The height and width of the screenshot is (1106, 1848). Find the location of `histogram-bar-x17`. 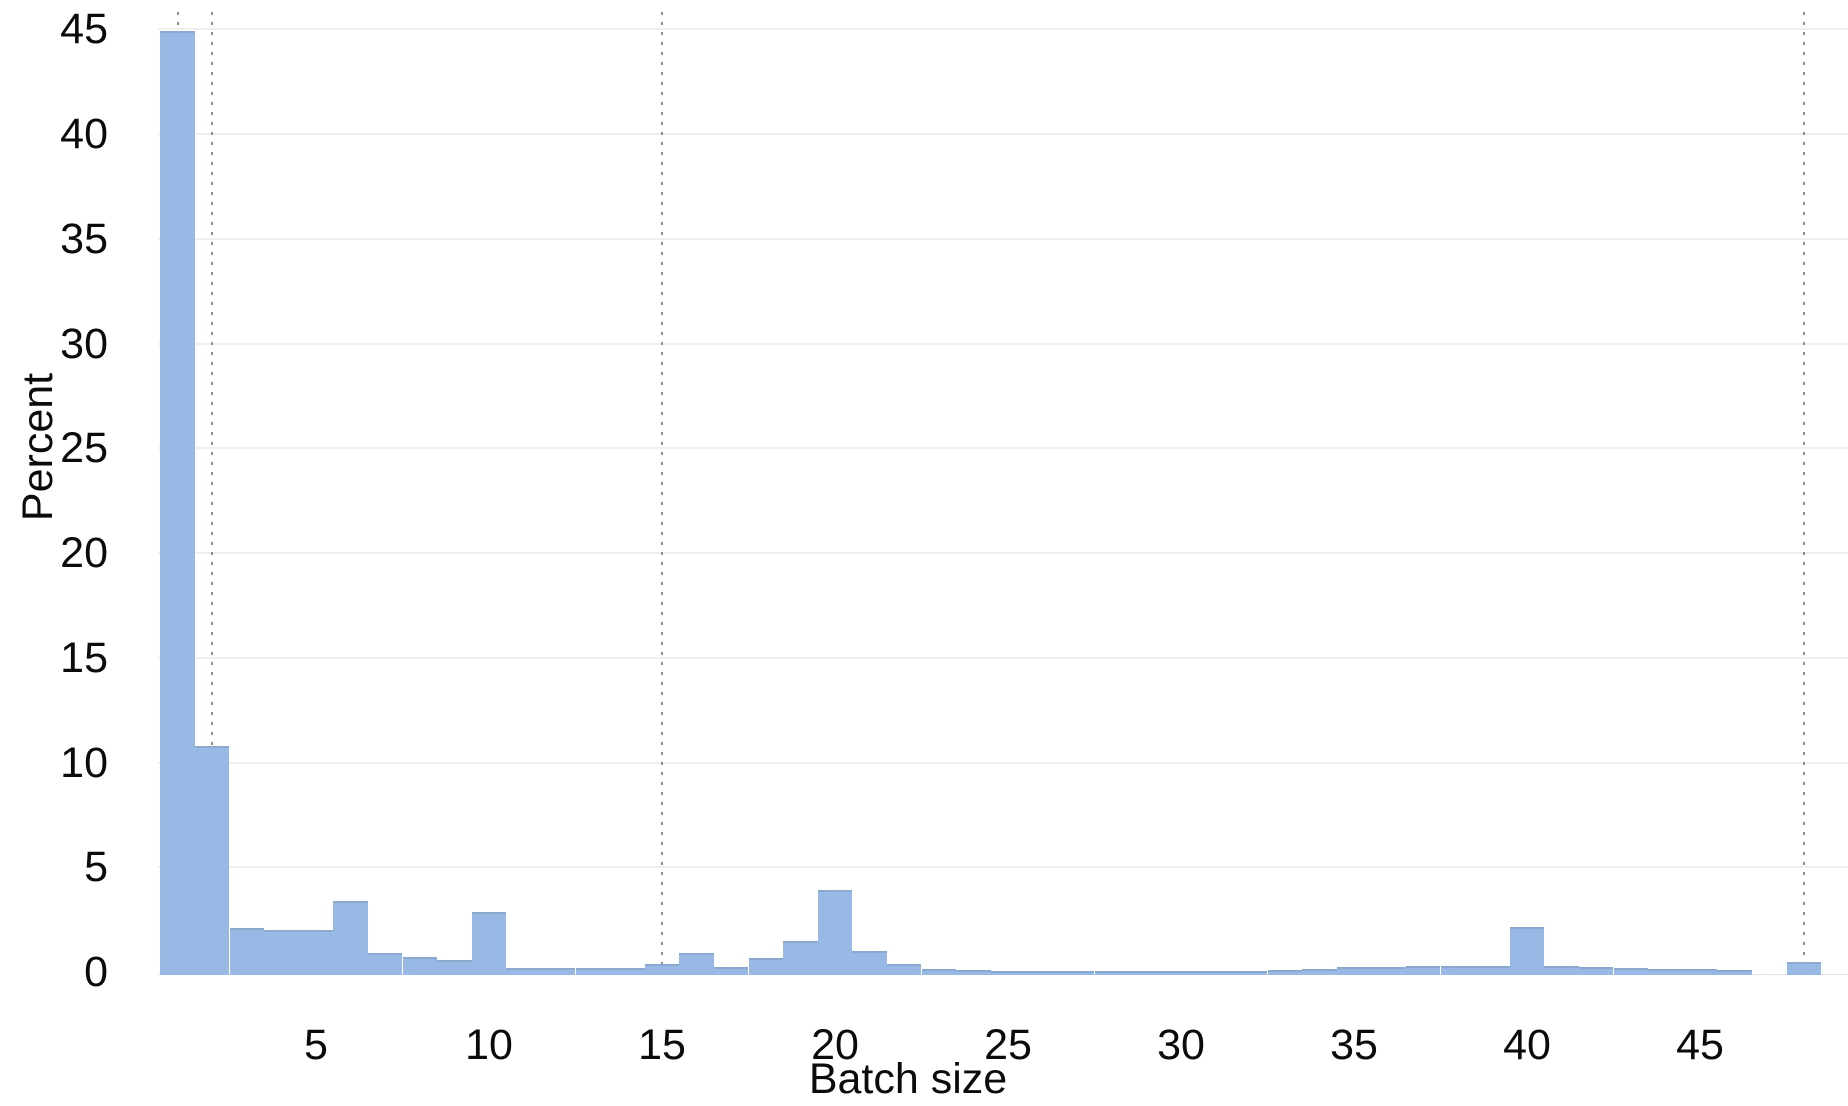

histogram-bar-x17 is located at coordinates (731, 970).